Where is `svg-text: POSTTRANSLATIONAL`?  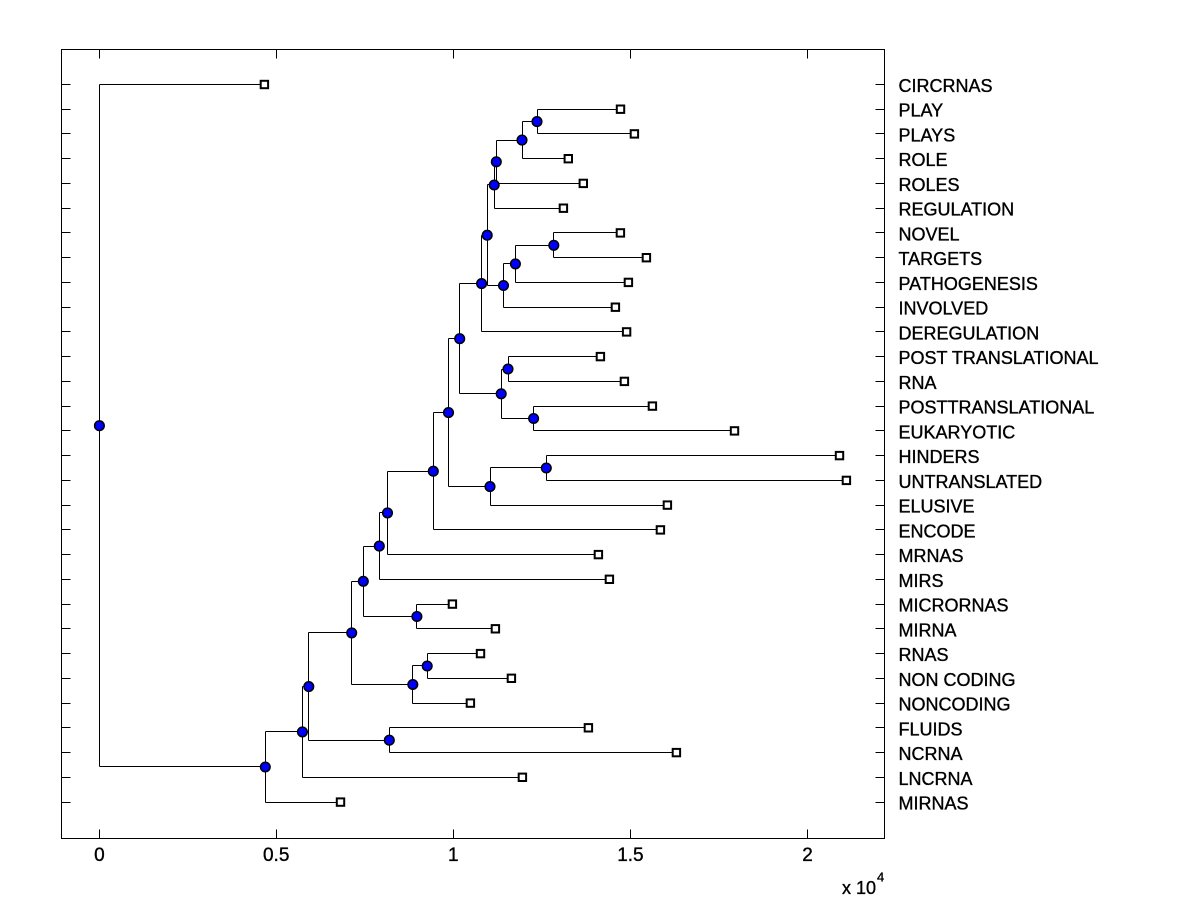
svg-text: POSTTRANSLATIONAL is located at coordinates (997, 408).